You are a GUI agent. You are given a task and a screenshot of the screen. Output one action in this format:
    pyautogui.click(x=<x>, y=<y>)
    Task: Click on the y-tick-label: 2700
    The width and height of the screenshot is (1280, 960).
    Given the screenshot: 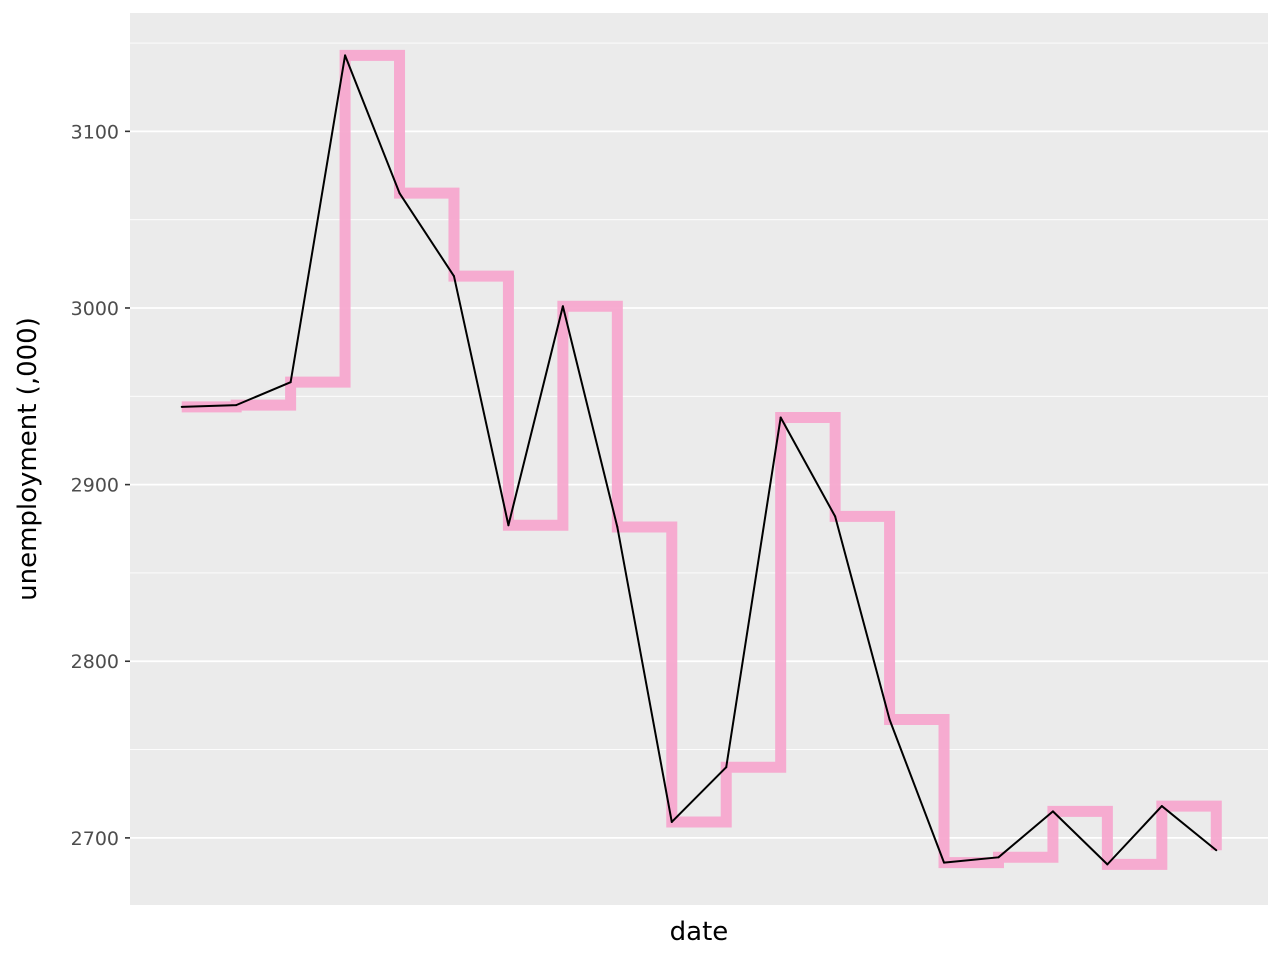 What is the action you would take?
    pyautogui.click(x=95, y=839)
    